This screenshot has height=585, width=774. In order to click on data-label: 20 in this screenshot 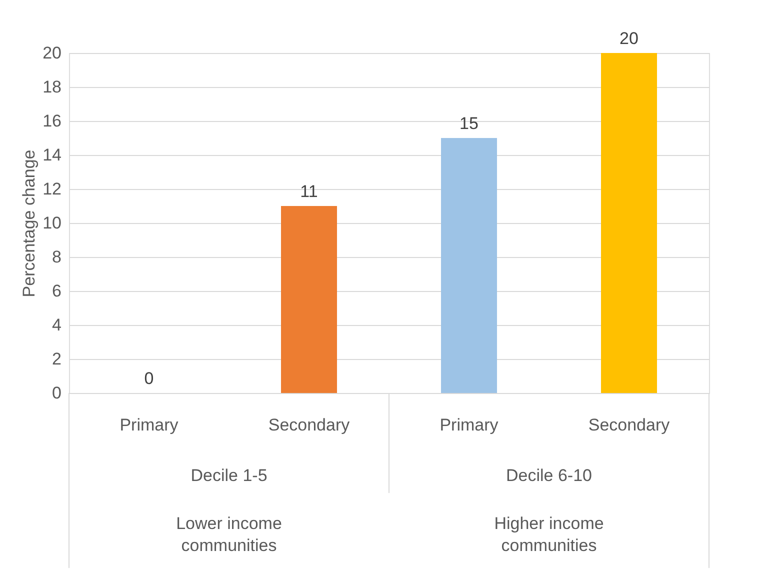, I will do `click(629, 38)`.